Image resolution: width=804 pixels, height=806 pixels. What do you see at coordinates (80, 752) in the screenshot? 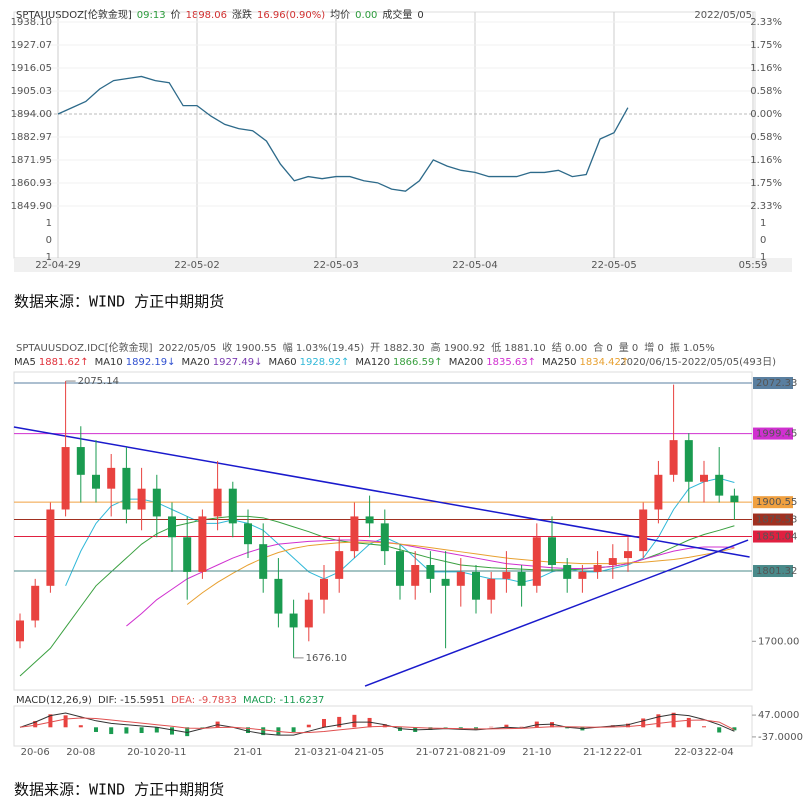
I see `x-tick-label: 20-08` at bounding box center [80, 752].